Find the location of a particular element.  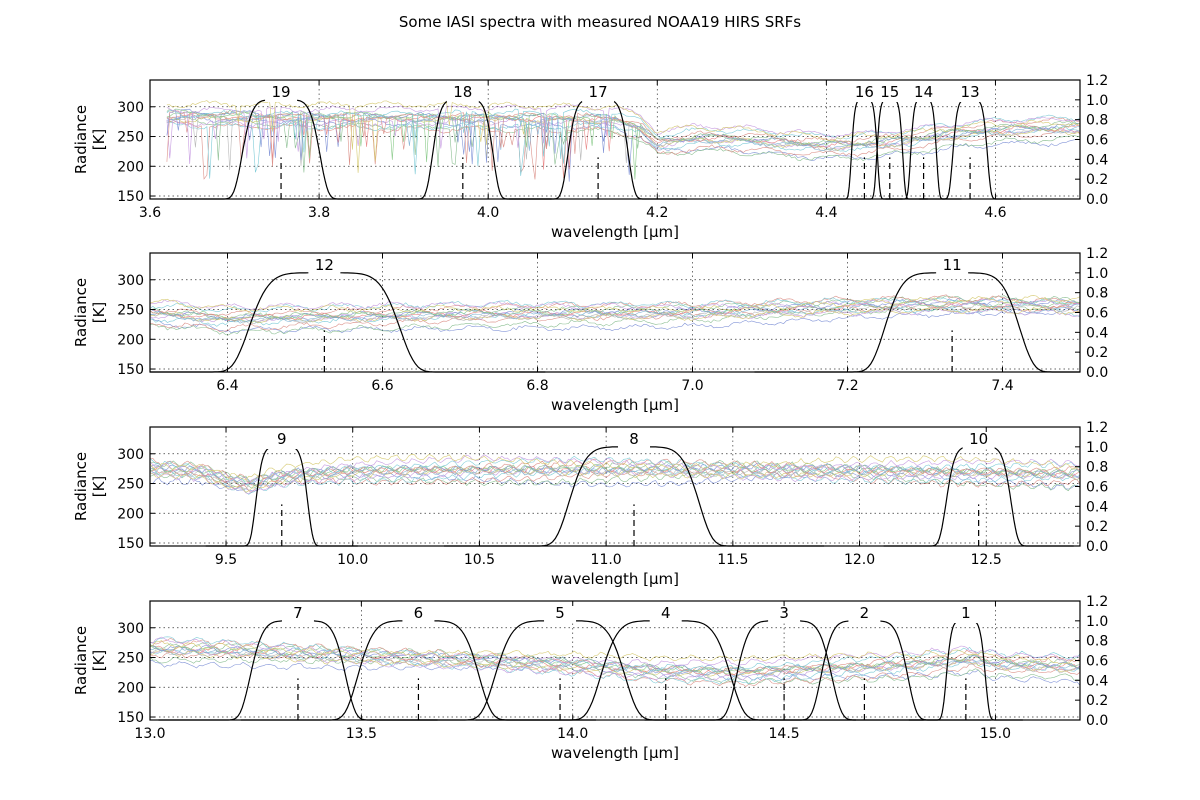

x-tick-label: 6.4 is located at coordinates (227, 386).